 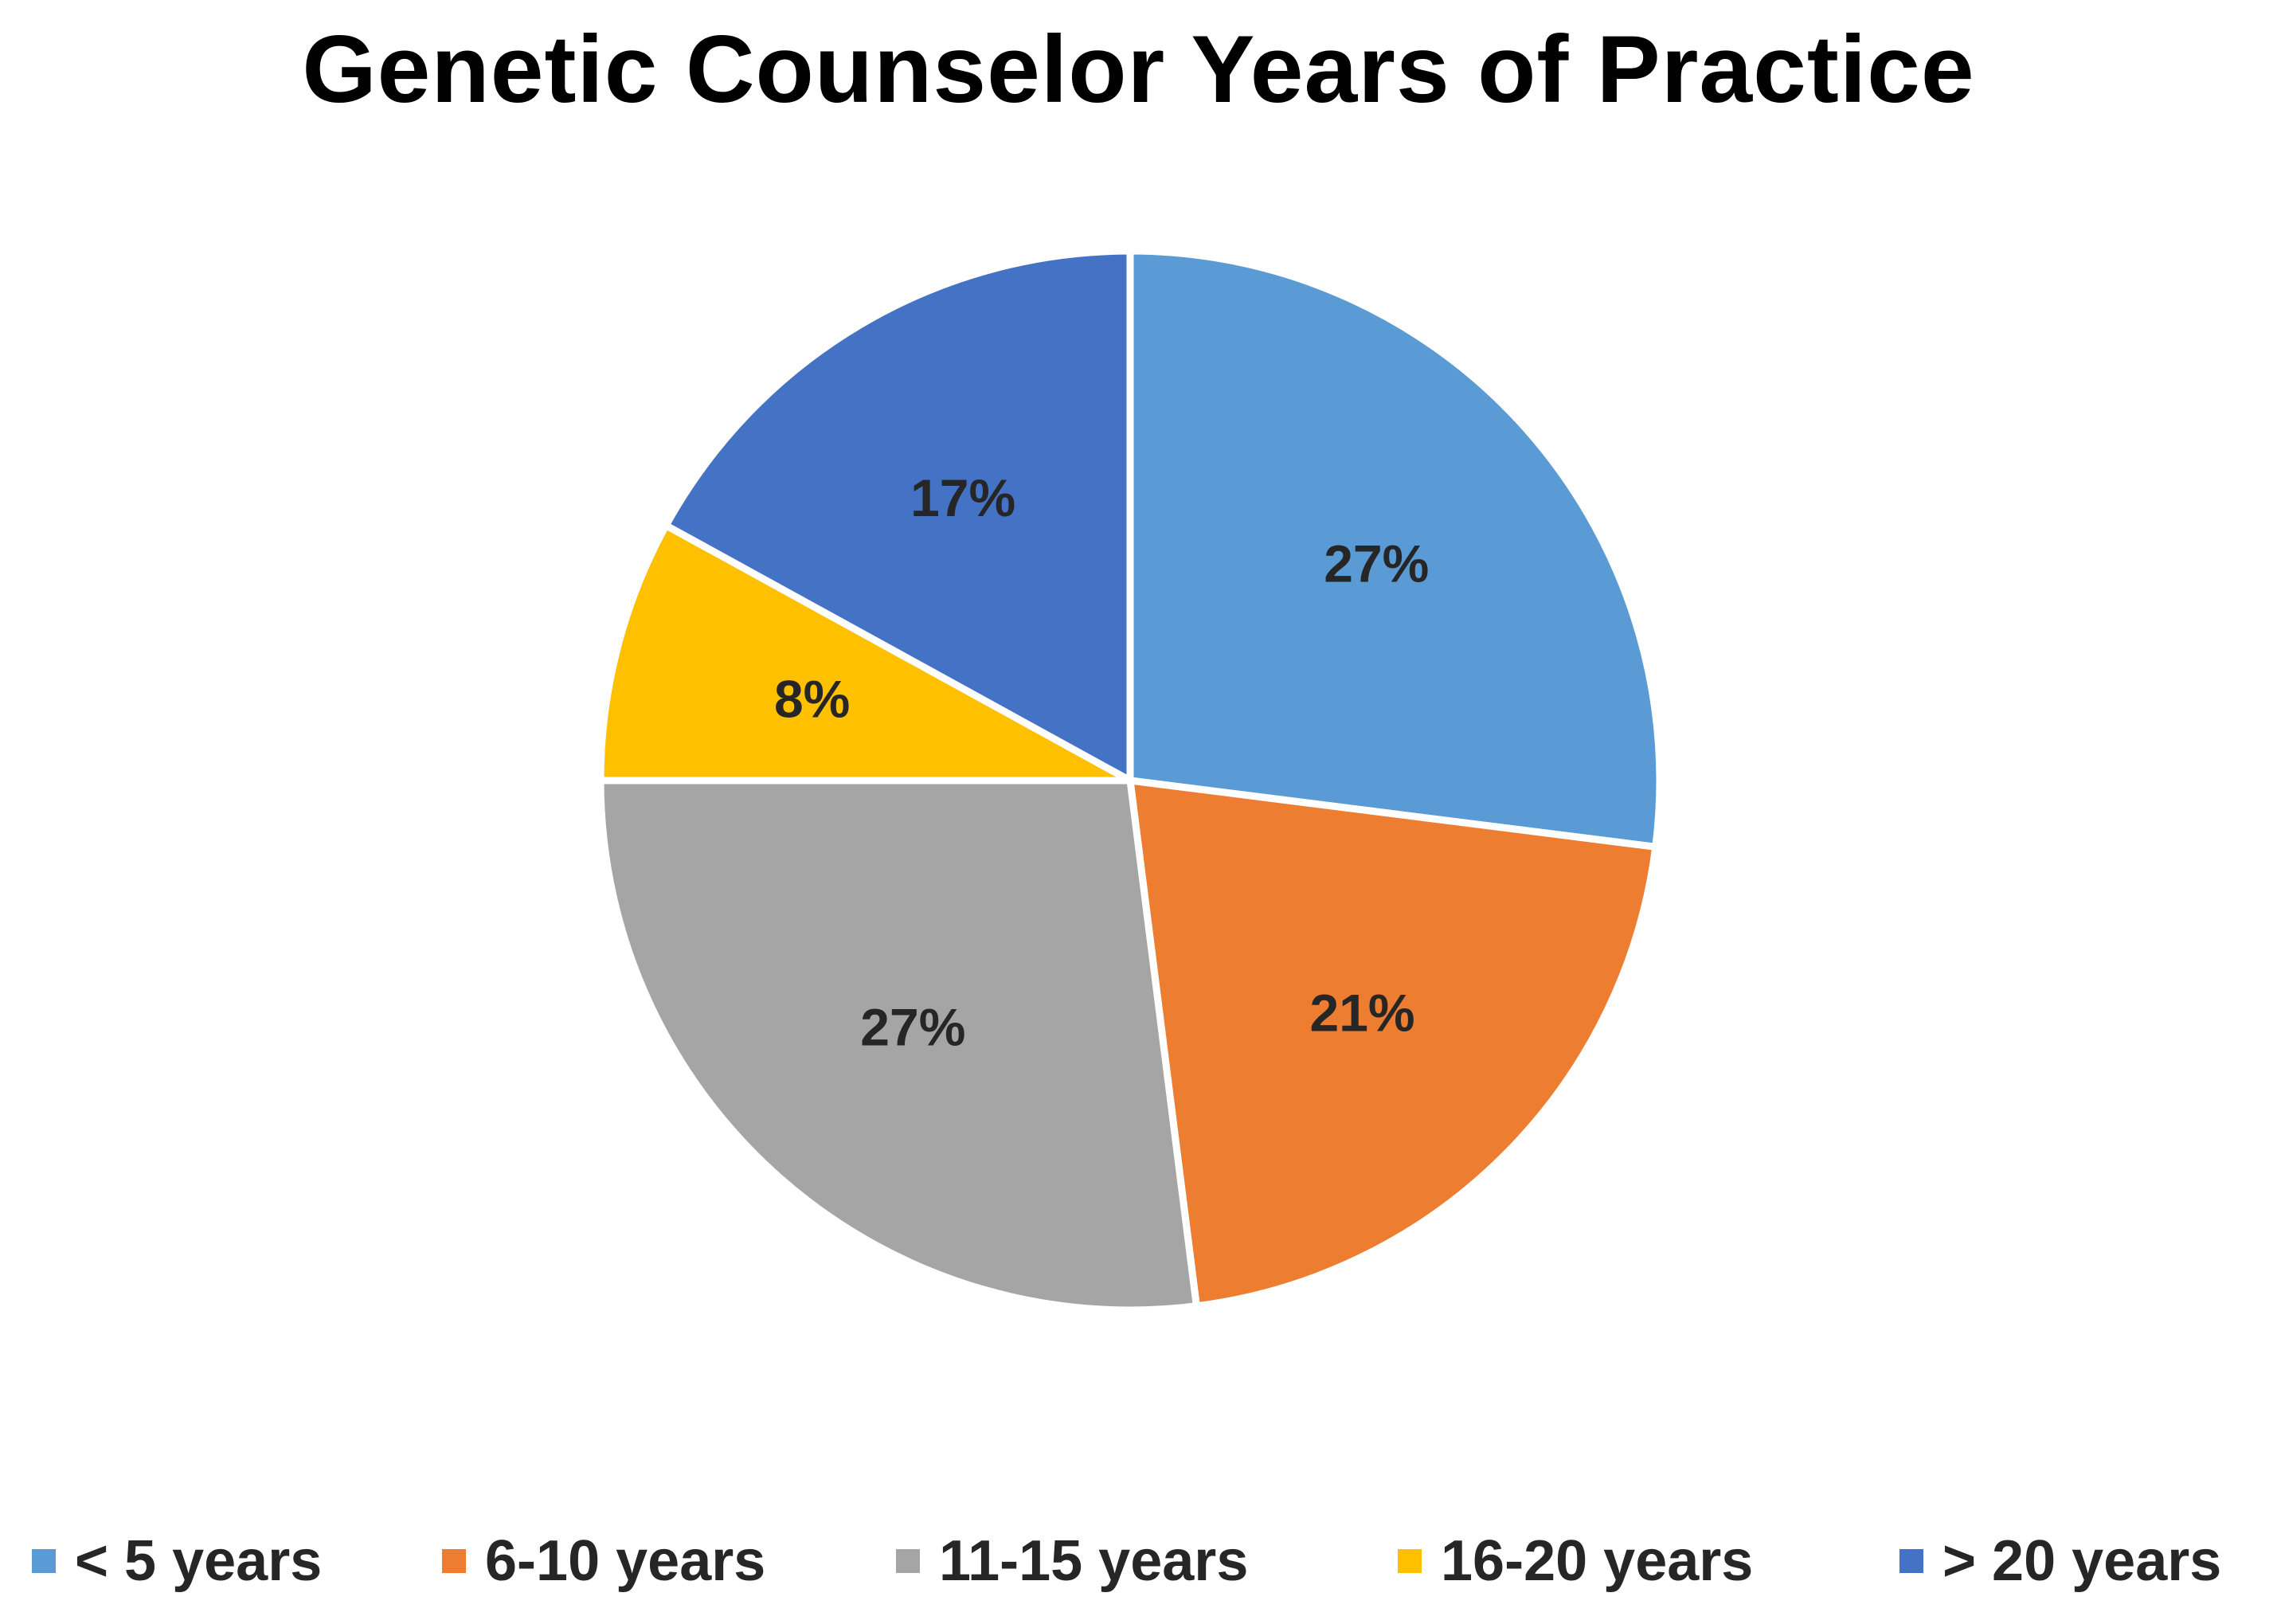 What do you see at coordinates (962, 497) in the screenshot?
I see `data-label-gt-20-years: 17%` at bounding box center [962, 497].